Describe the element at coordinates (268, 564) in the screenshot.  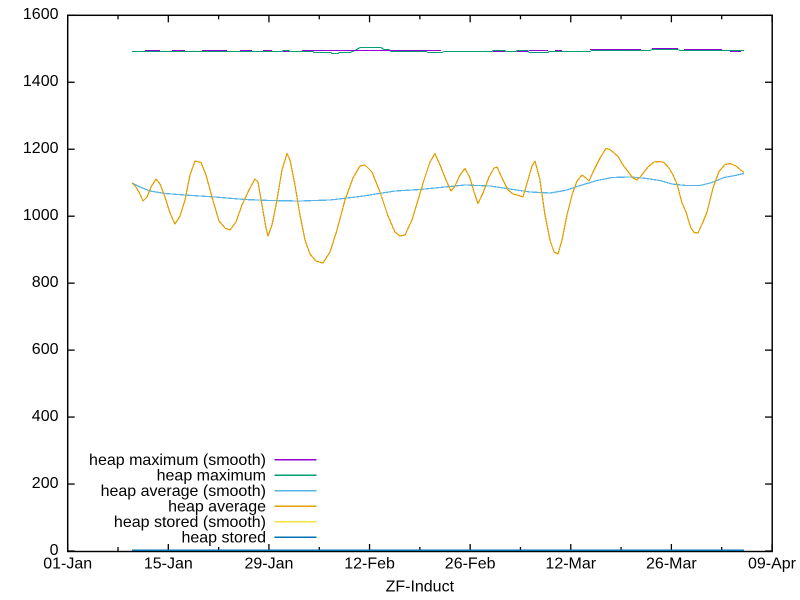
I see `svg-text: 29-Jan` at that location.